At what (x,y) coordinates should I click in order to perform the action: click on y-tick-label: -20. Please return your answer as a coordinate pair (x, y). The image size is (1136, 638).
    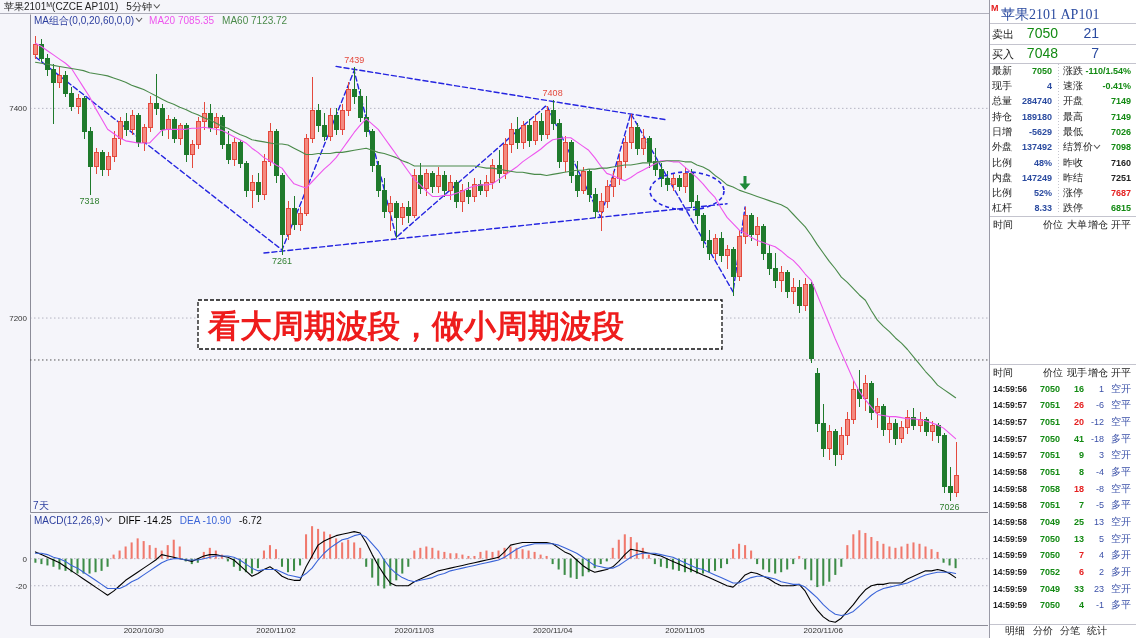
    Looking at the image, I should click on (21, 586).